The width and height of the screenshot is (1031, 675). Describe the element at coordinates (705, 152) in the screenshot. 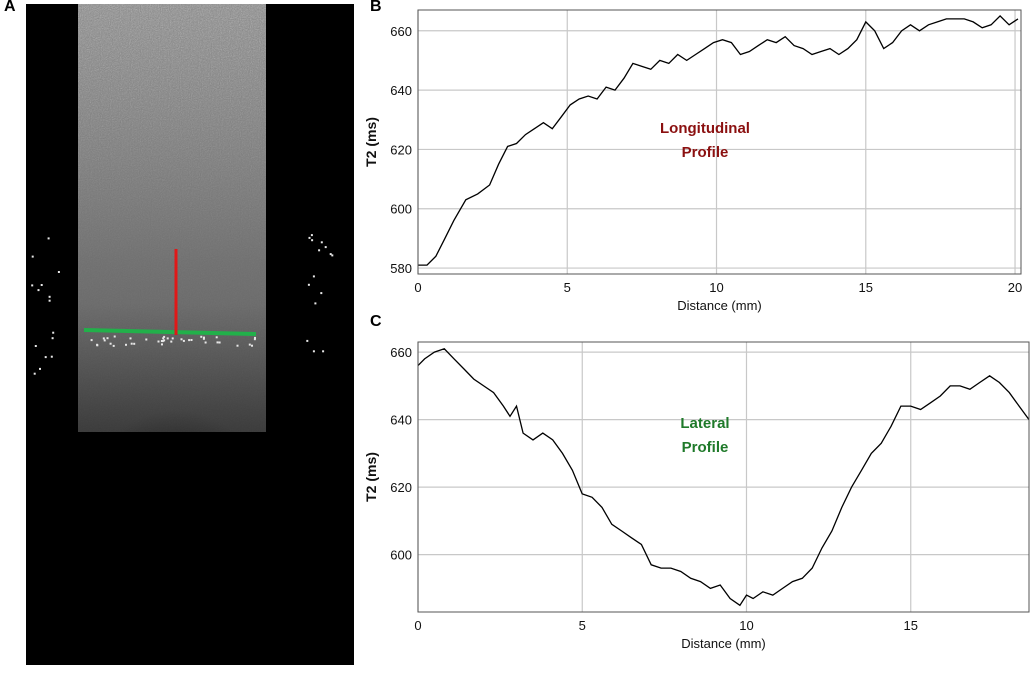

I see `annotation-b-line2: Profile` at that location.